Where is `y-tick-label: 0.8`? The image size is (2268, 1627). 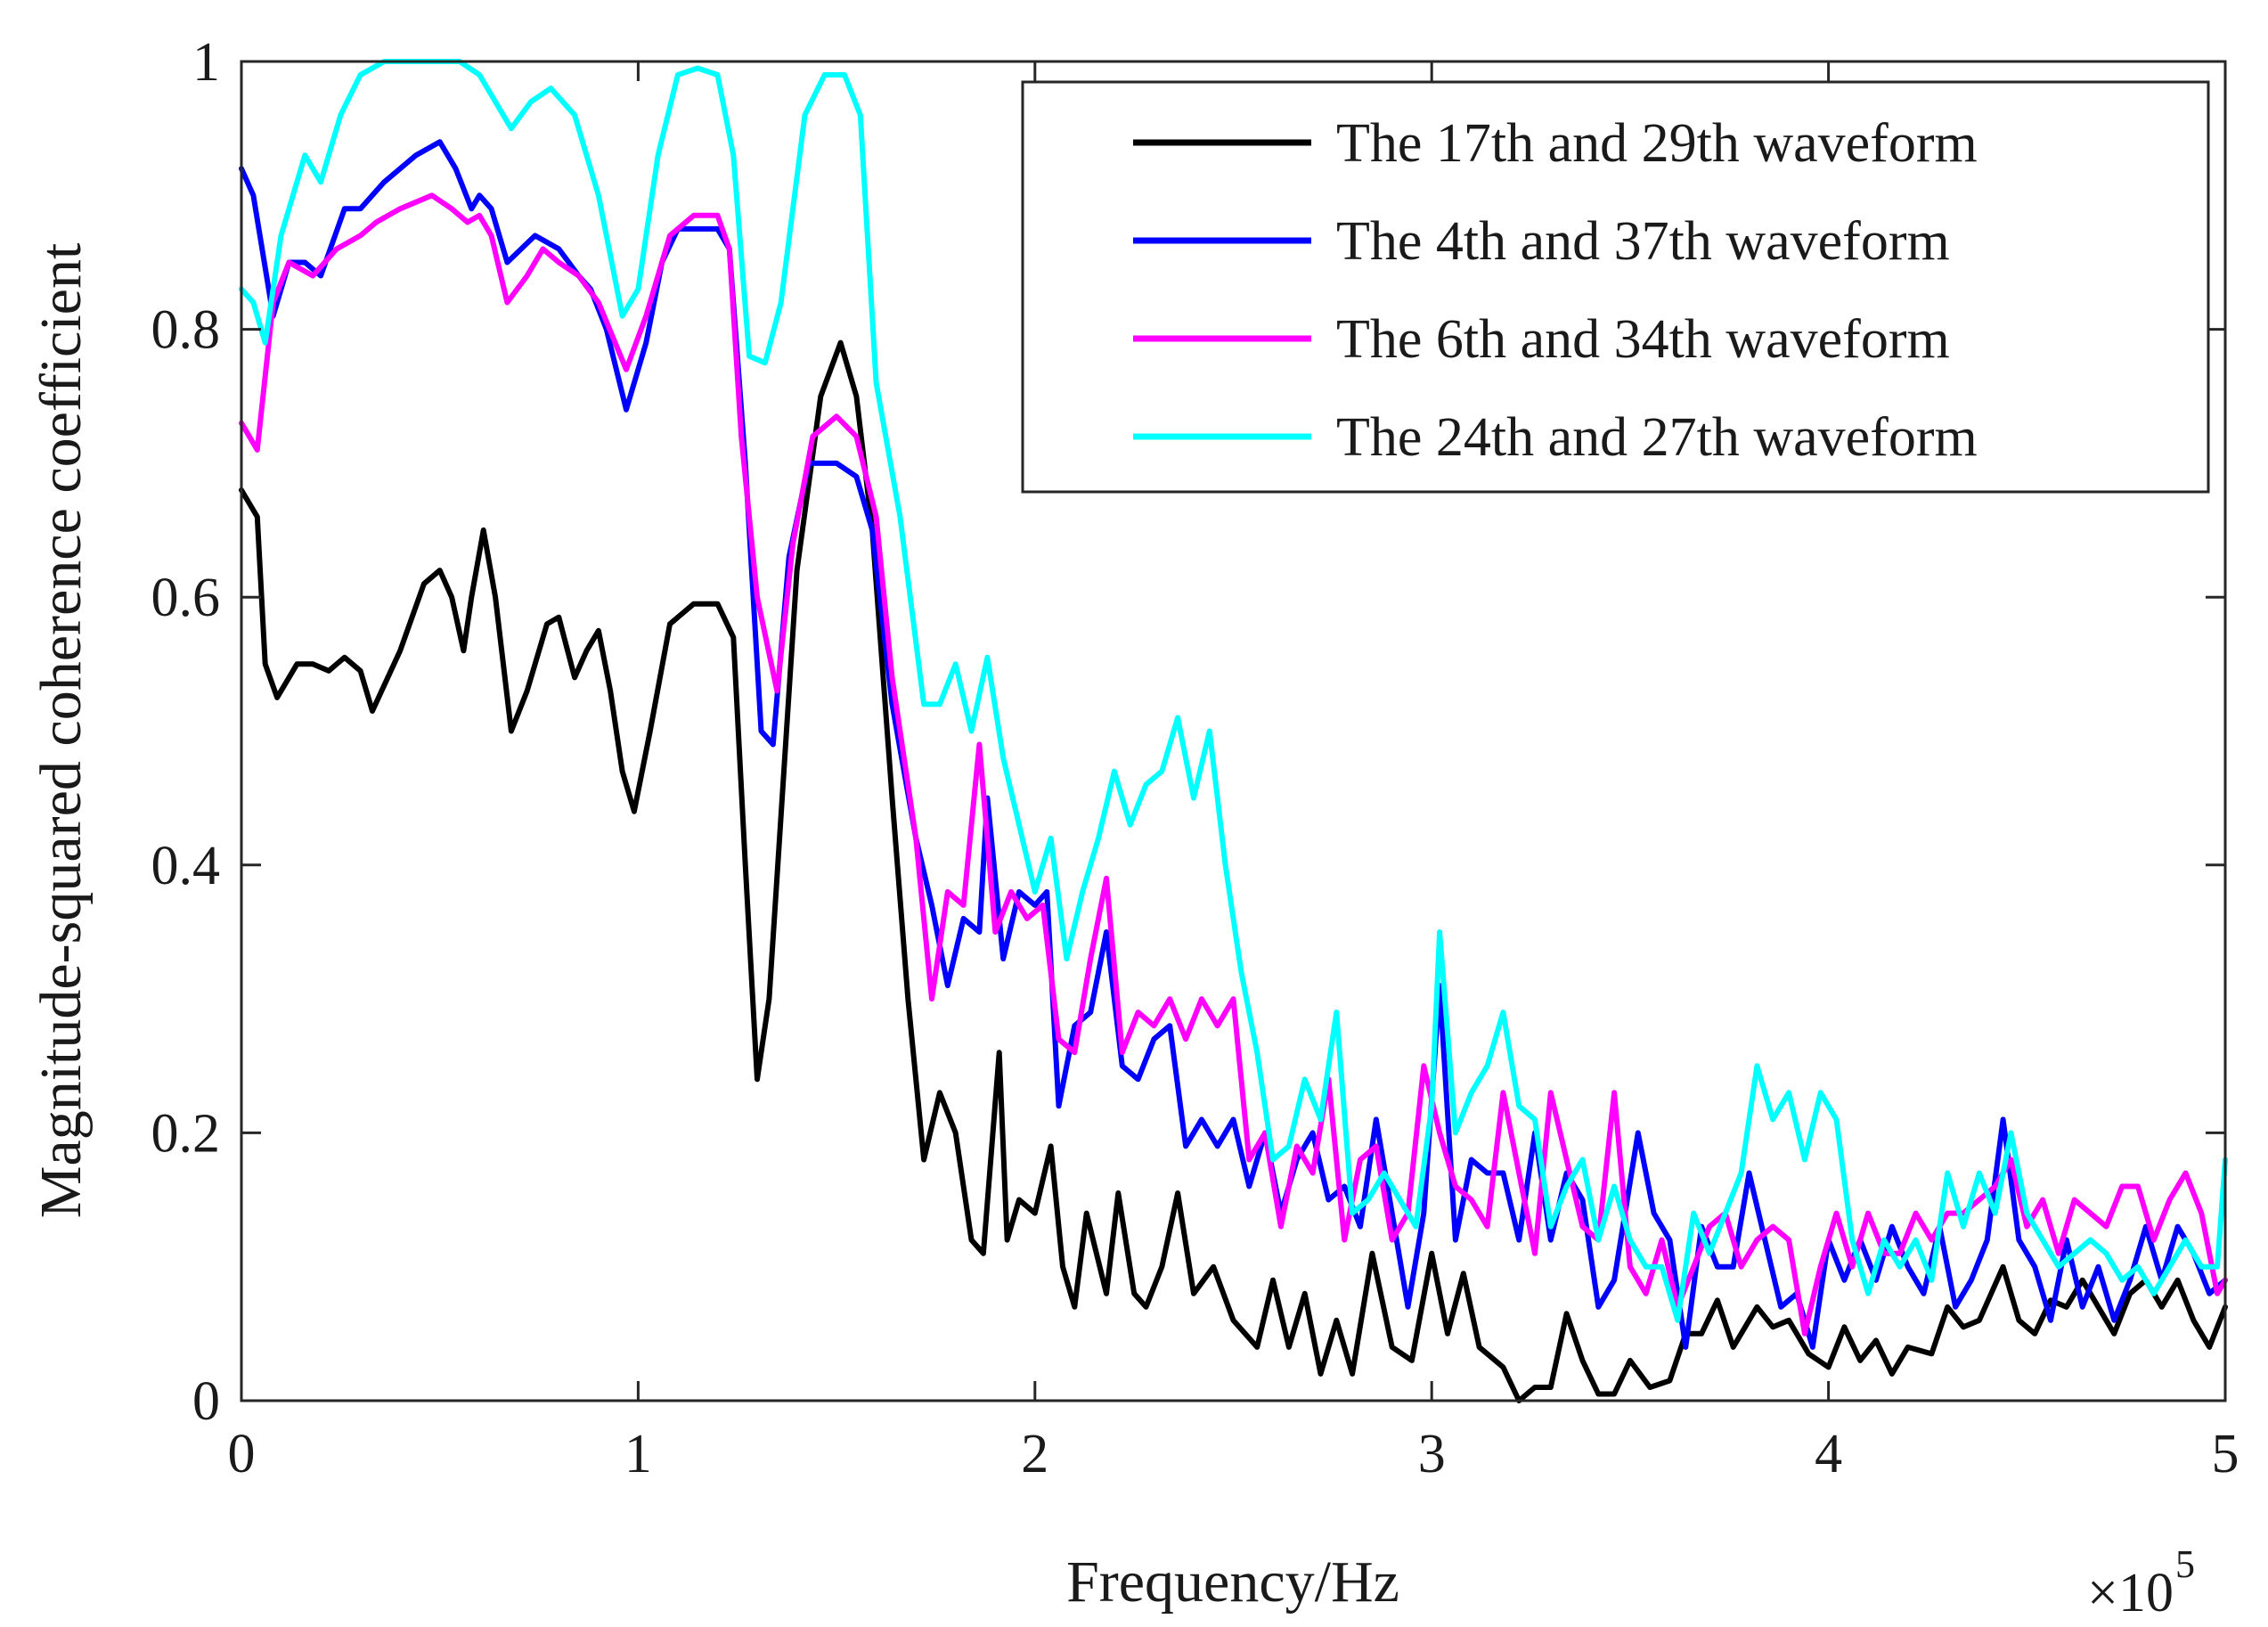 y-tick-label: 0.8 is located at coordinates (186, 330).